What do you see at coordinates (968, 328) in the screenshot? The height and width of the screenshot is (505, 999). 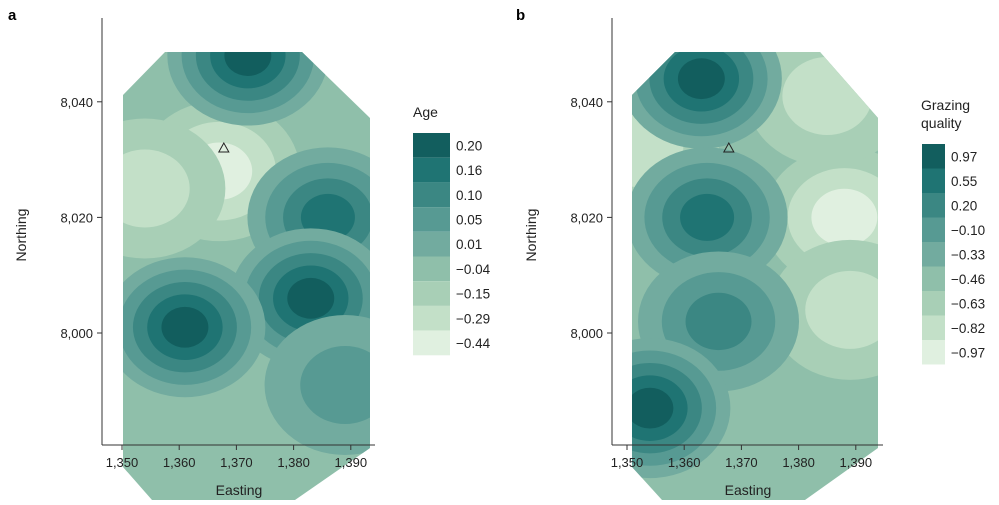 I see `legend-label: −0.82` at bounding box center [968, 328].